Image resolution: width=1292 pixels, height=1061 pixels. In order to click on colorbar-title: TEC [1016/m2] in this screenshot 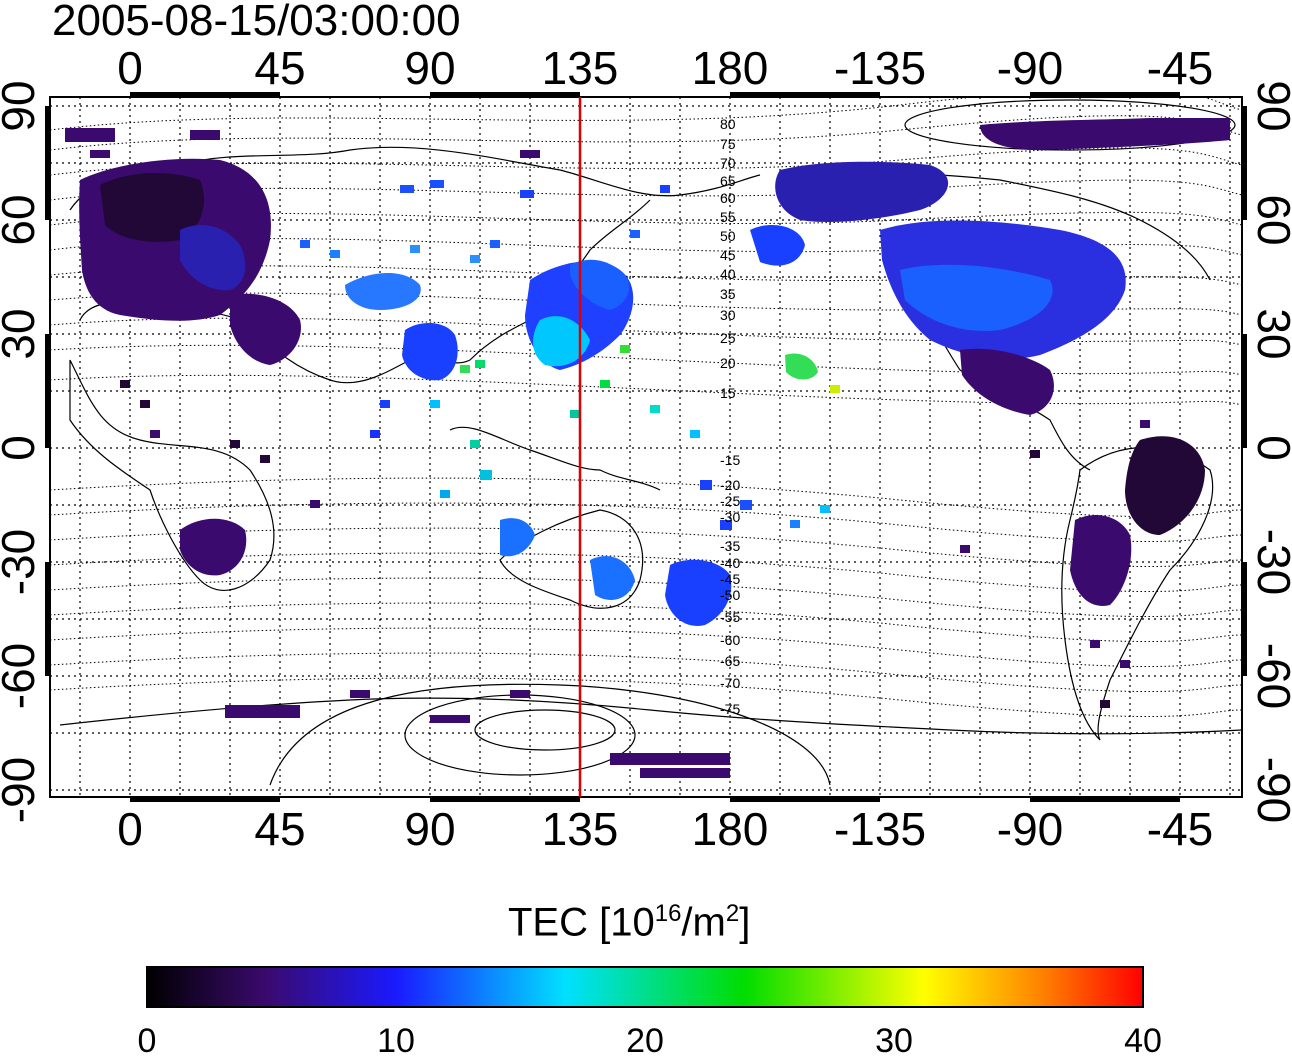, I will do `click(629, 922)`.